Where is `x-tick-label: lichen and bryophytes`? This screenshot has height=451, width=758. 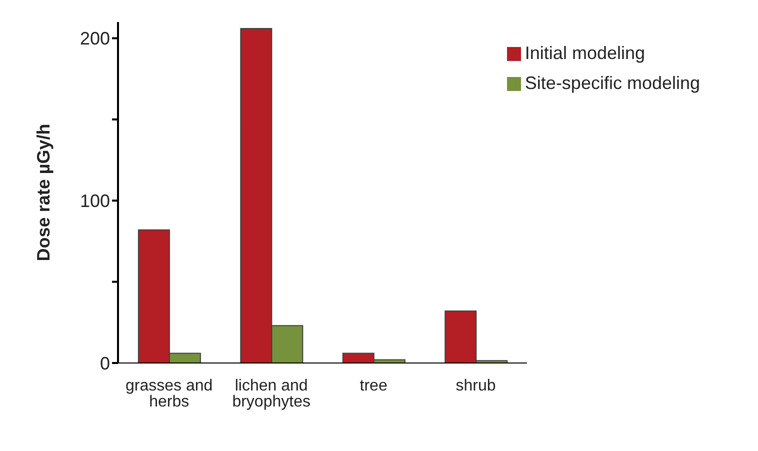
x-tick-label: lichen and bryophytes is located at coordinates (271, 393).